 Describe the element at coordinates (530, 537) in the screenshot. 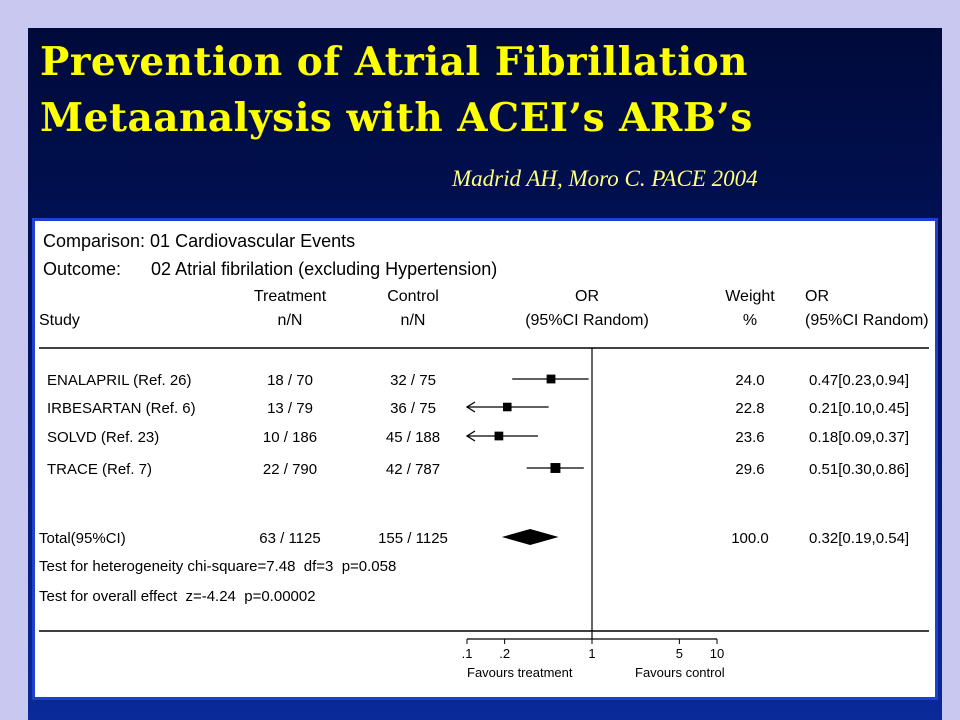

I see `pooled-diamond` at that location.